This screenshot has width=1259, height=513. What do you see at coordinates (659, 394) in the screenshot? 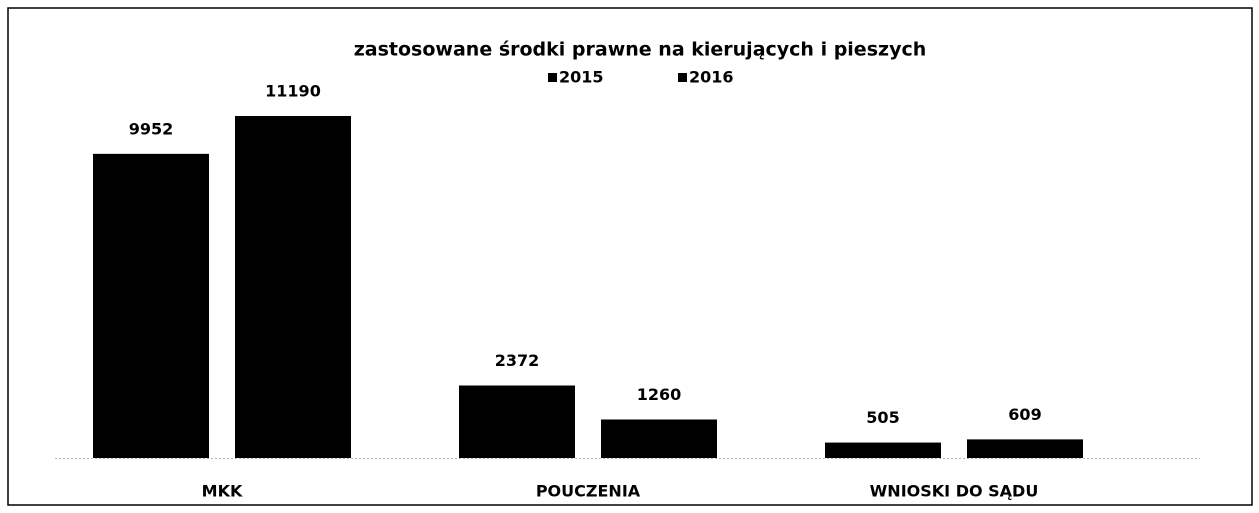
I see `data-label: 1260` at bounding box center [659, 394].